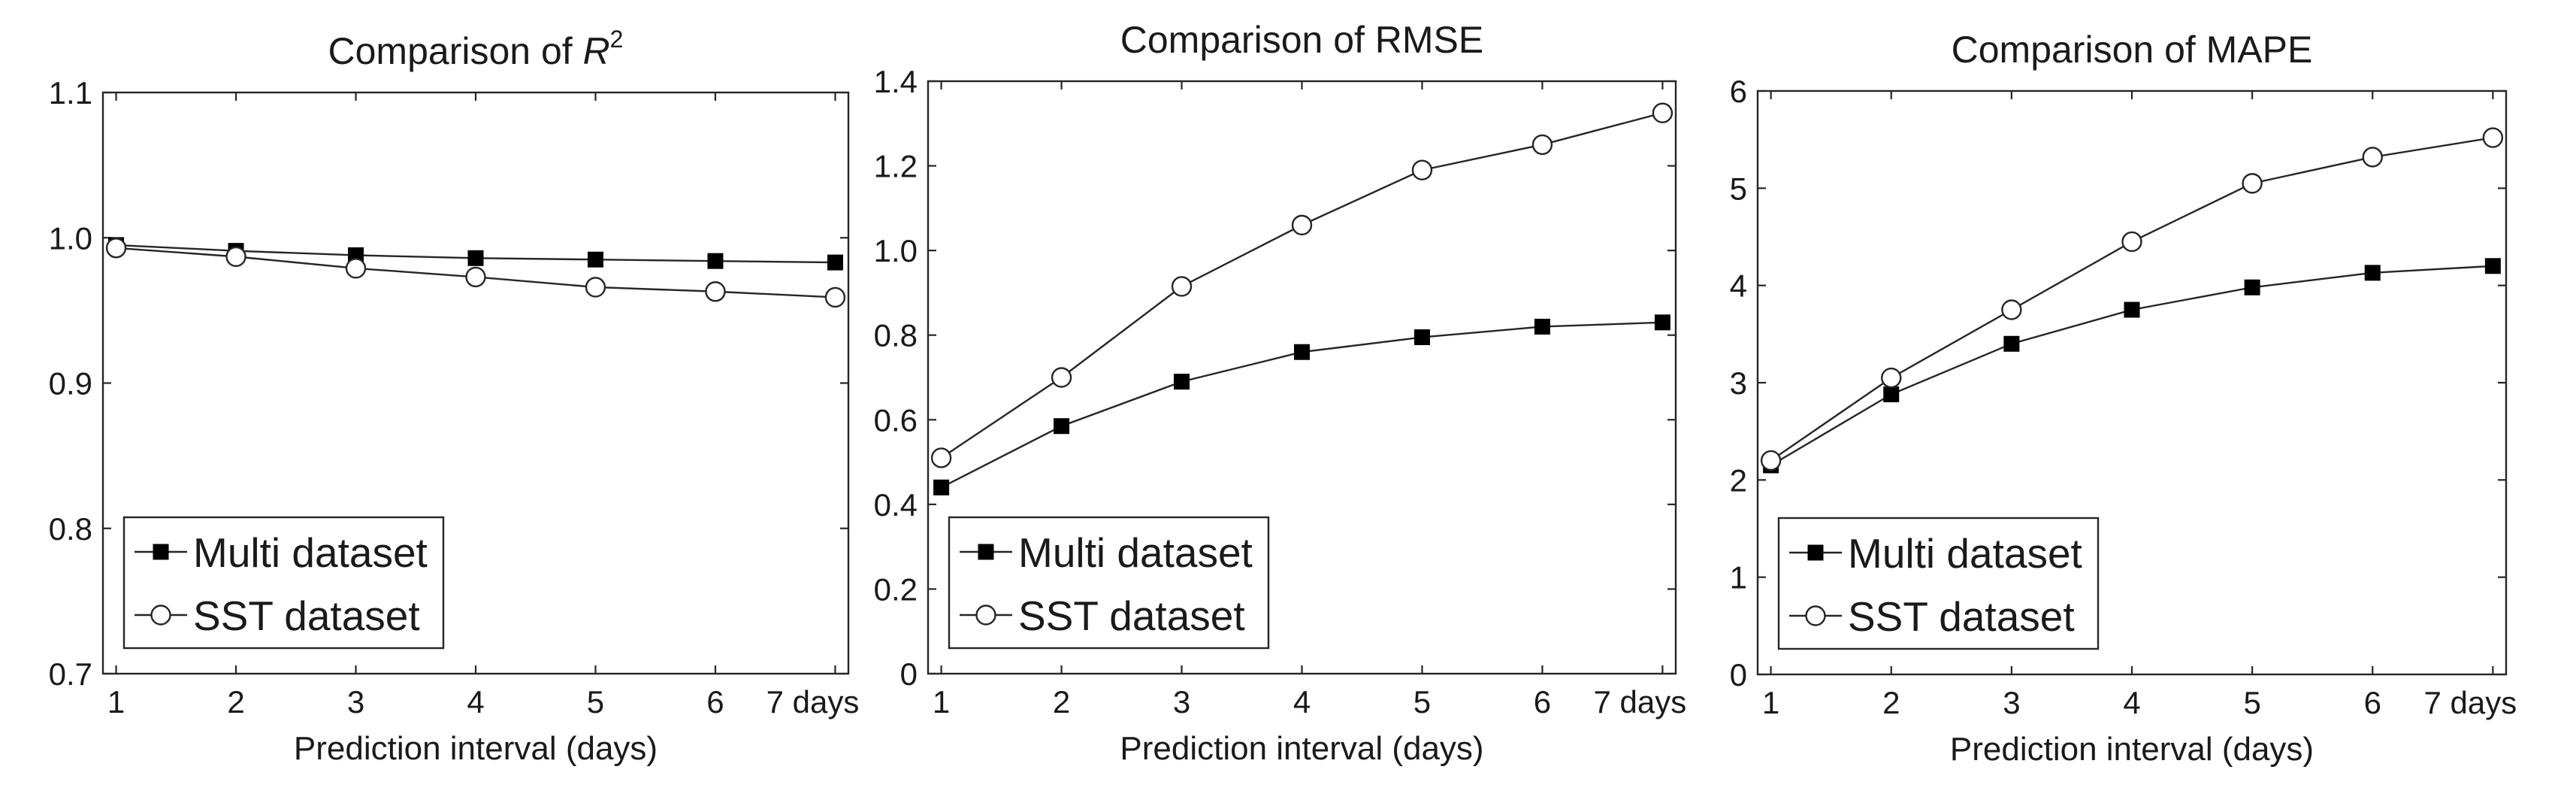 Image resolution: width=2576 pixels, height=806 pixels. Describe the element at coordinates (896, 505) in the screenshot. I see `y-tick-label: 0.4` at that location.